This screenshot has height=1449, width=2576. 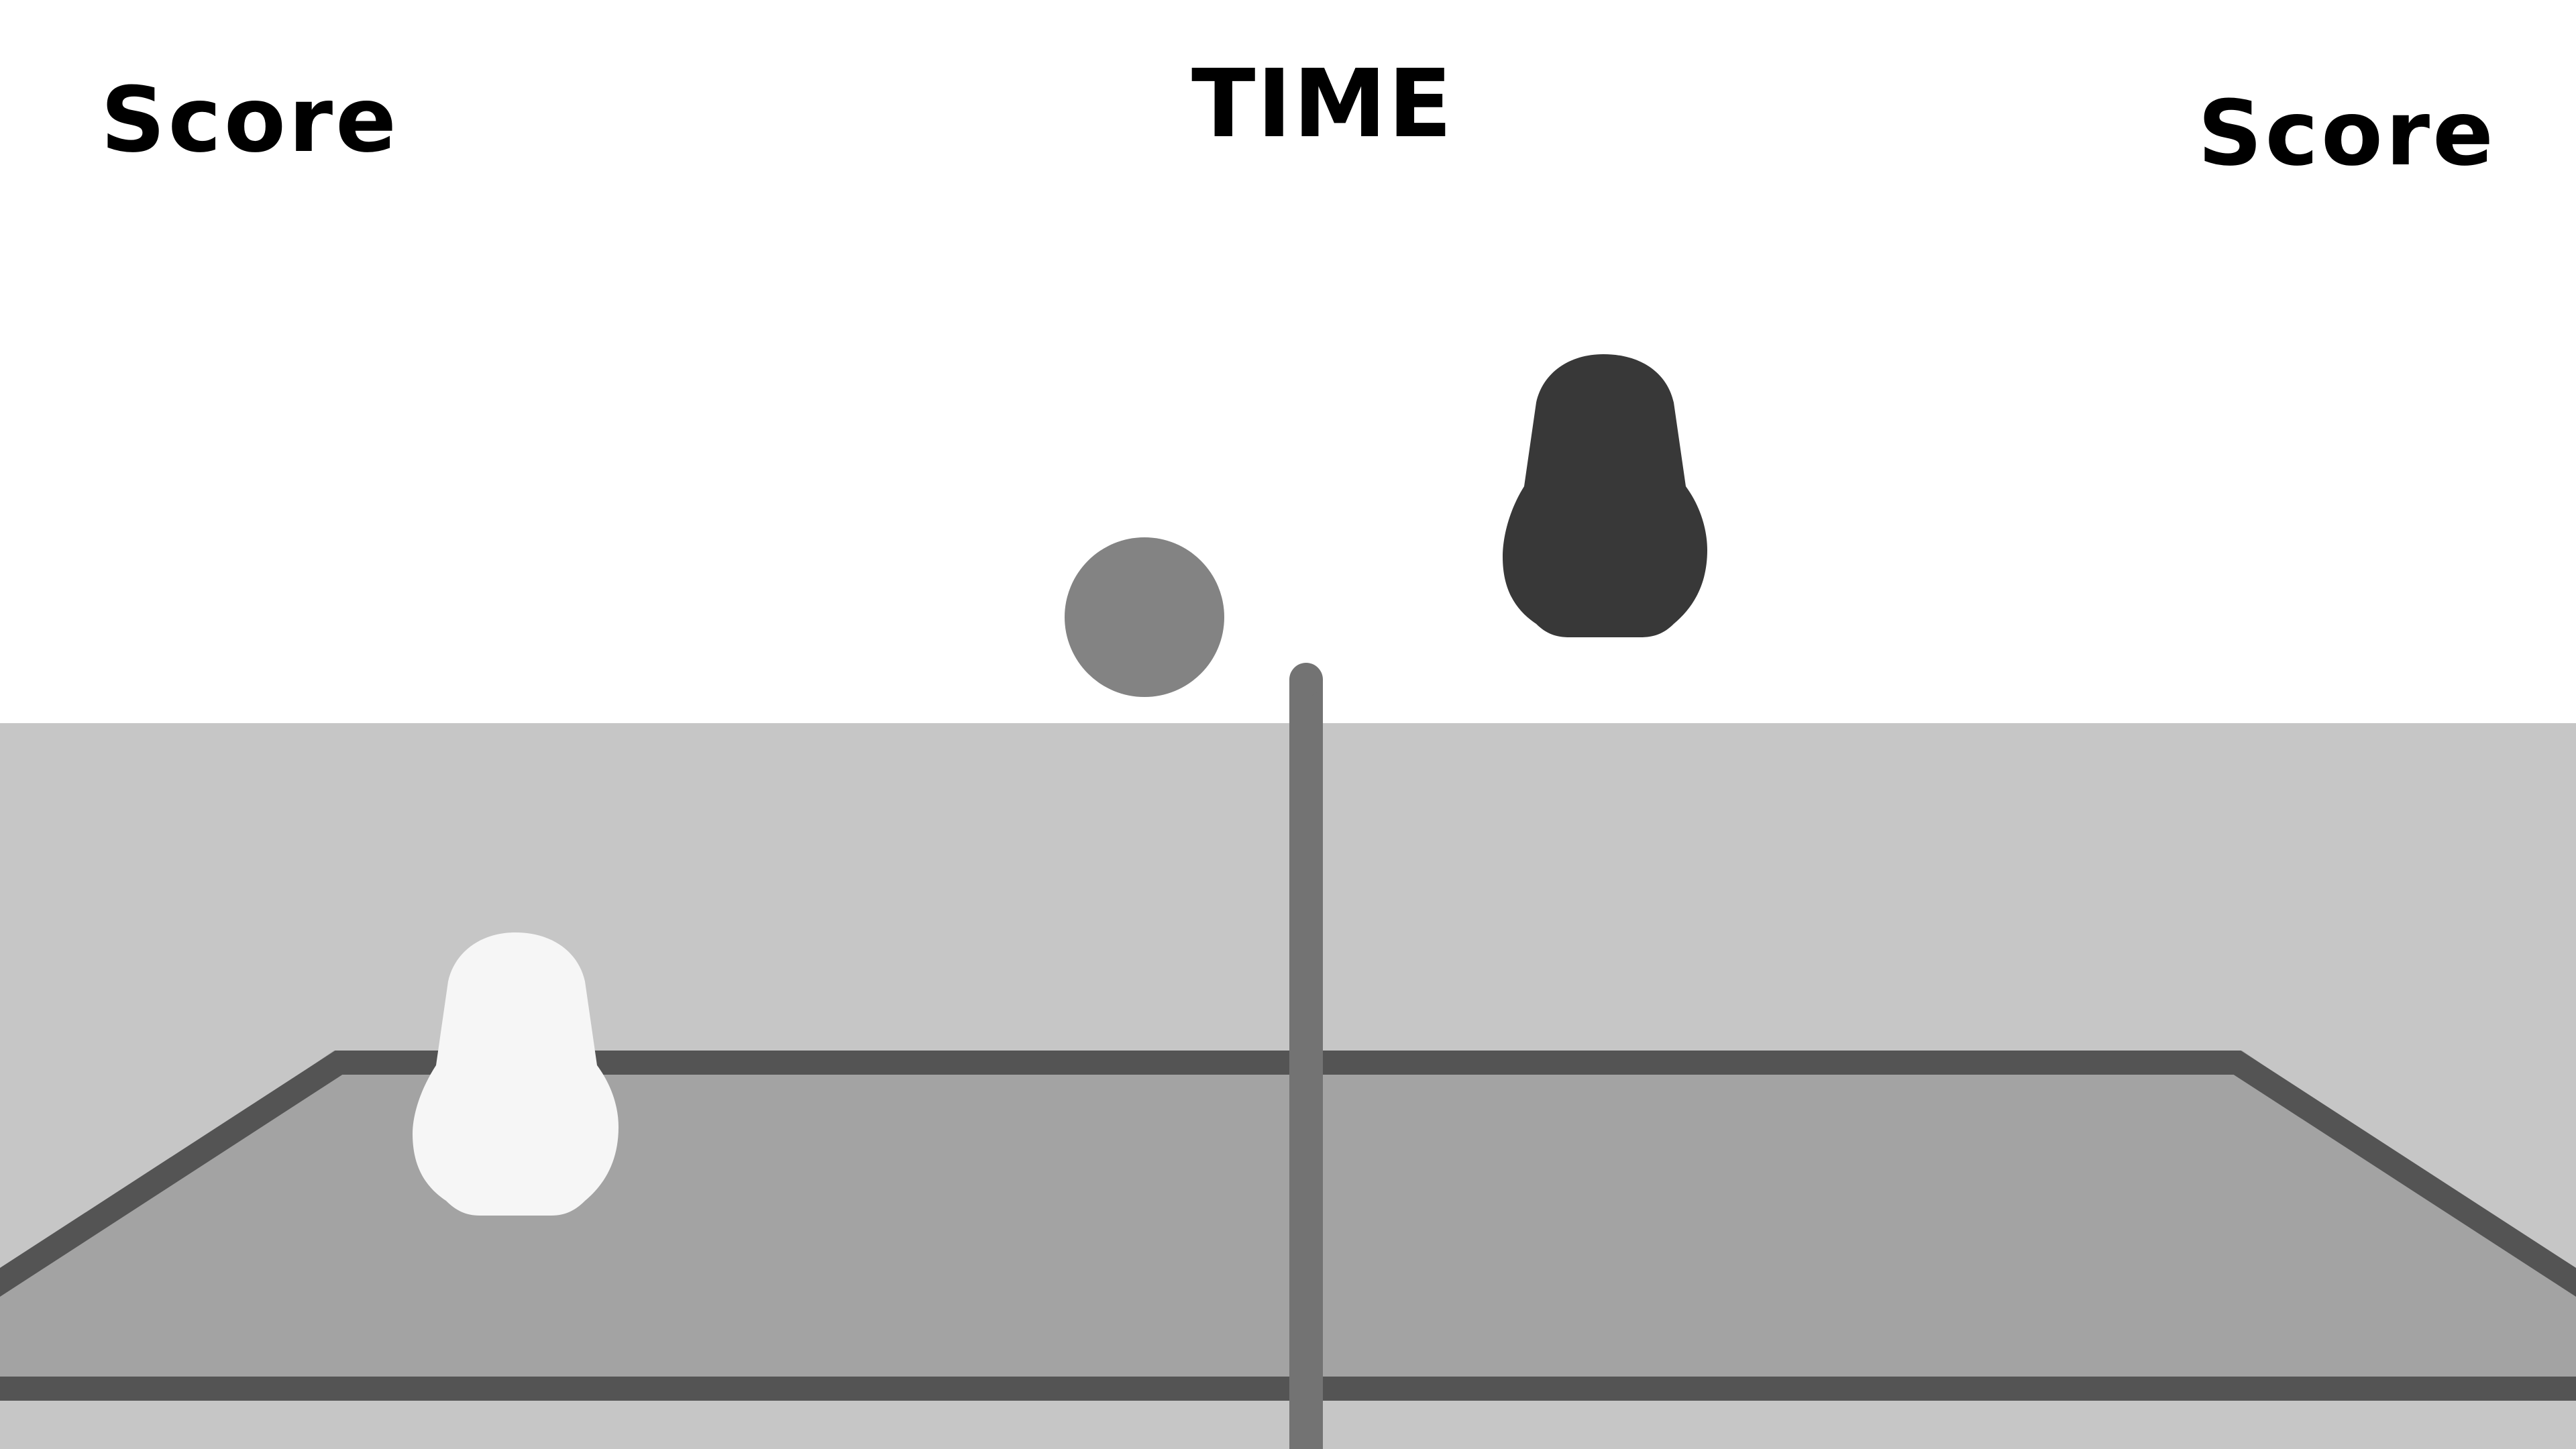 I want to click on court-border-front, so click(x=1288, y=1389).